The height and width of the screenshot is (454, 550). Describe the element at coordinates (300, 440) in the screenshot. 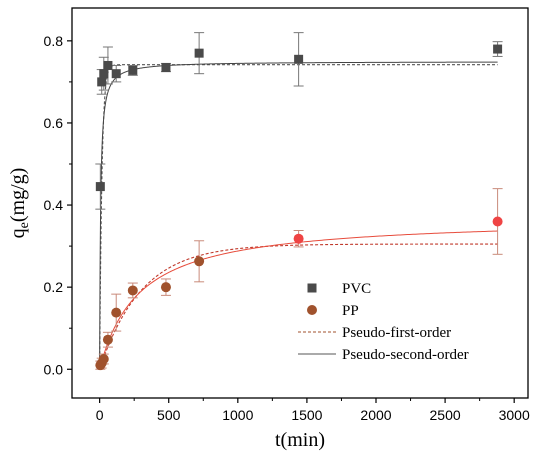

I see `x-axis-label: t(min)` at that location.